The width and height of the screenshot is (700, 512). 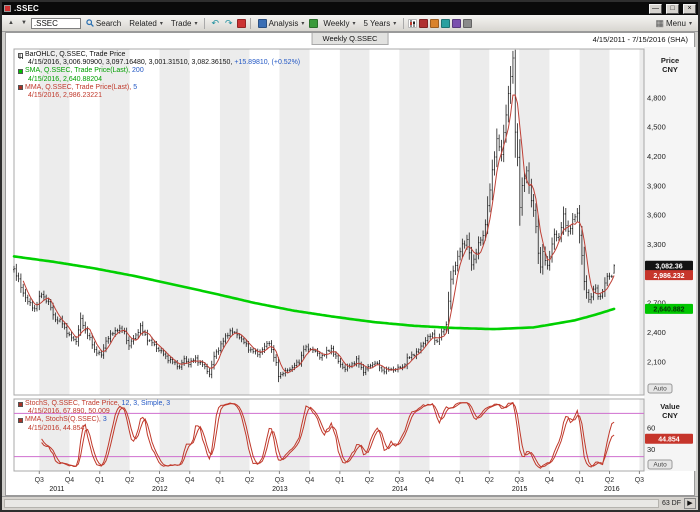 What do you see at coordinates (56, 489) in the screenshot?
I see `svg-text: 2011` at bounding box center [56, 489].